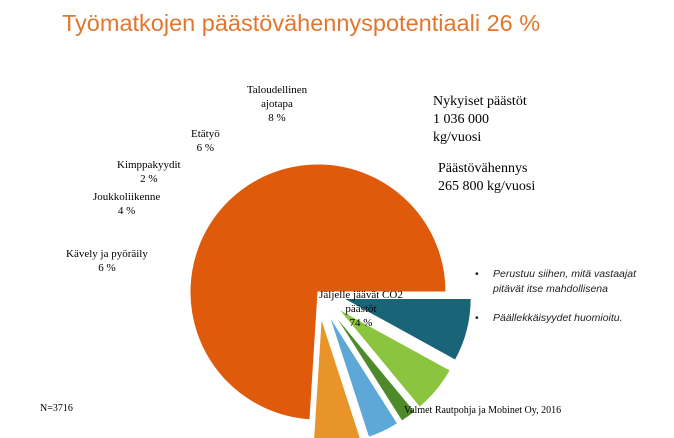  I want to click on slice-label: Taloudellinen ajotapa 8 %, so click(277, 104).